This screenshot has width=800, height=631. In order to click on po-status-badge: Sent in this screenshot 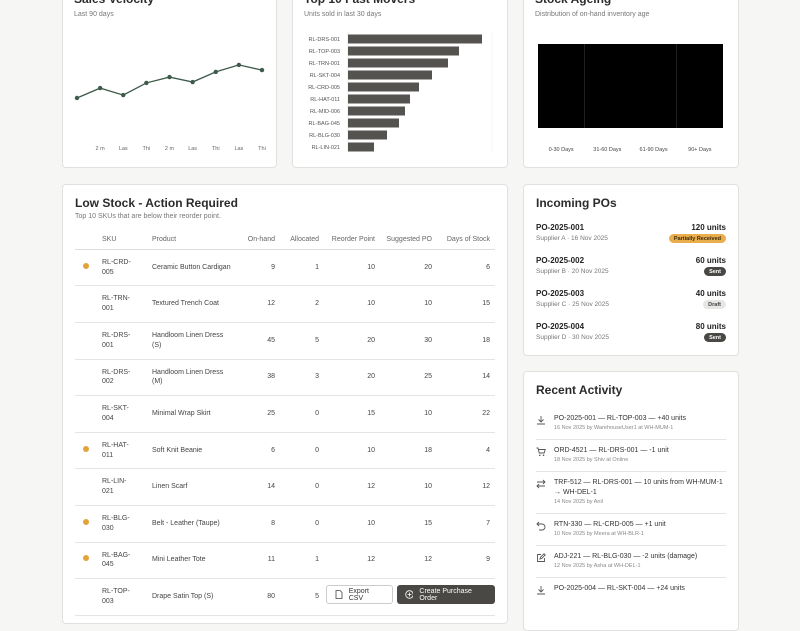, I will do `click(715, 271)`.